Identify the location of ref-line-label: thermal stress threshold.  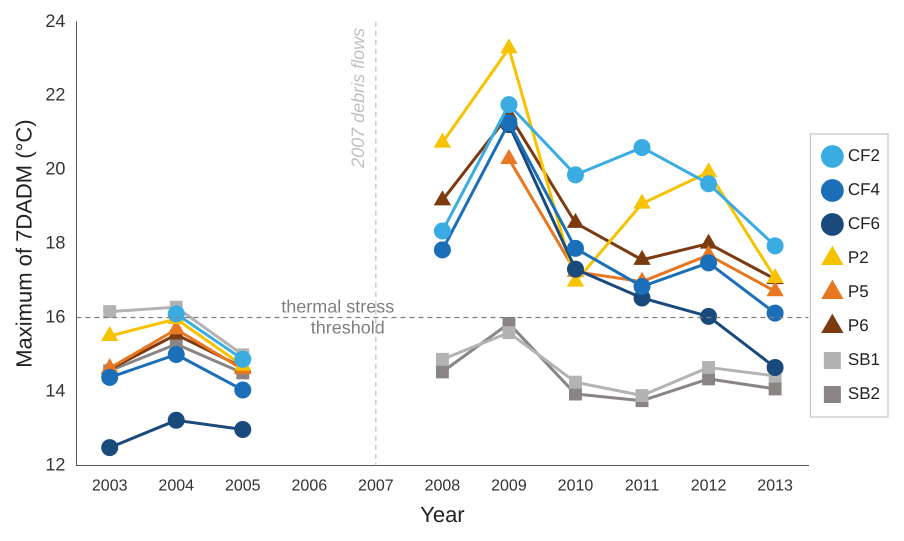
(337, 317).